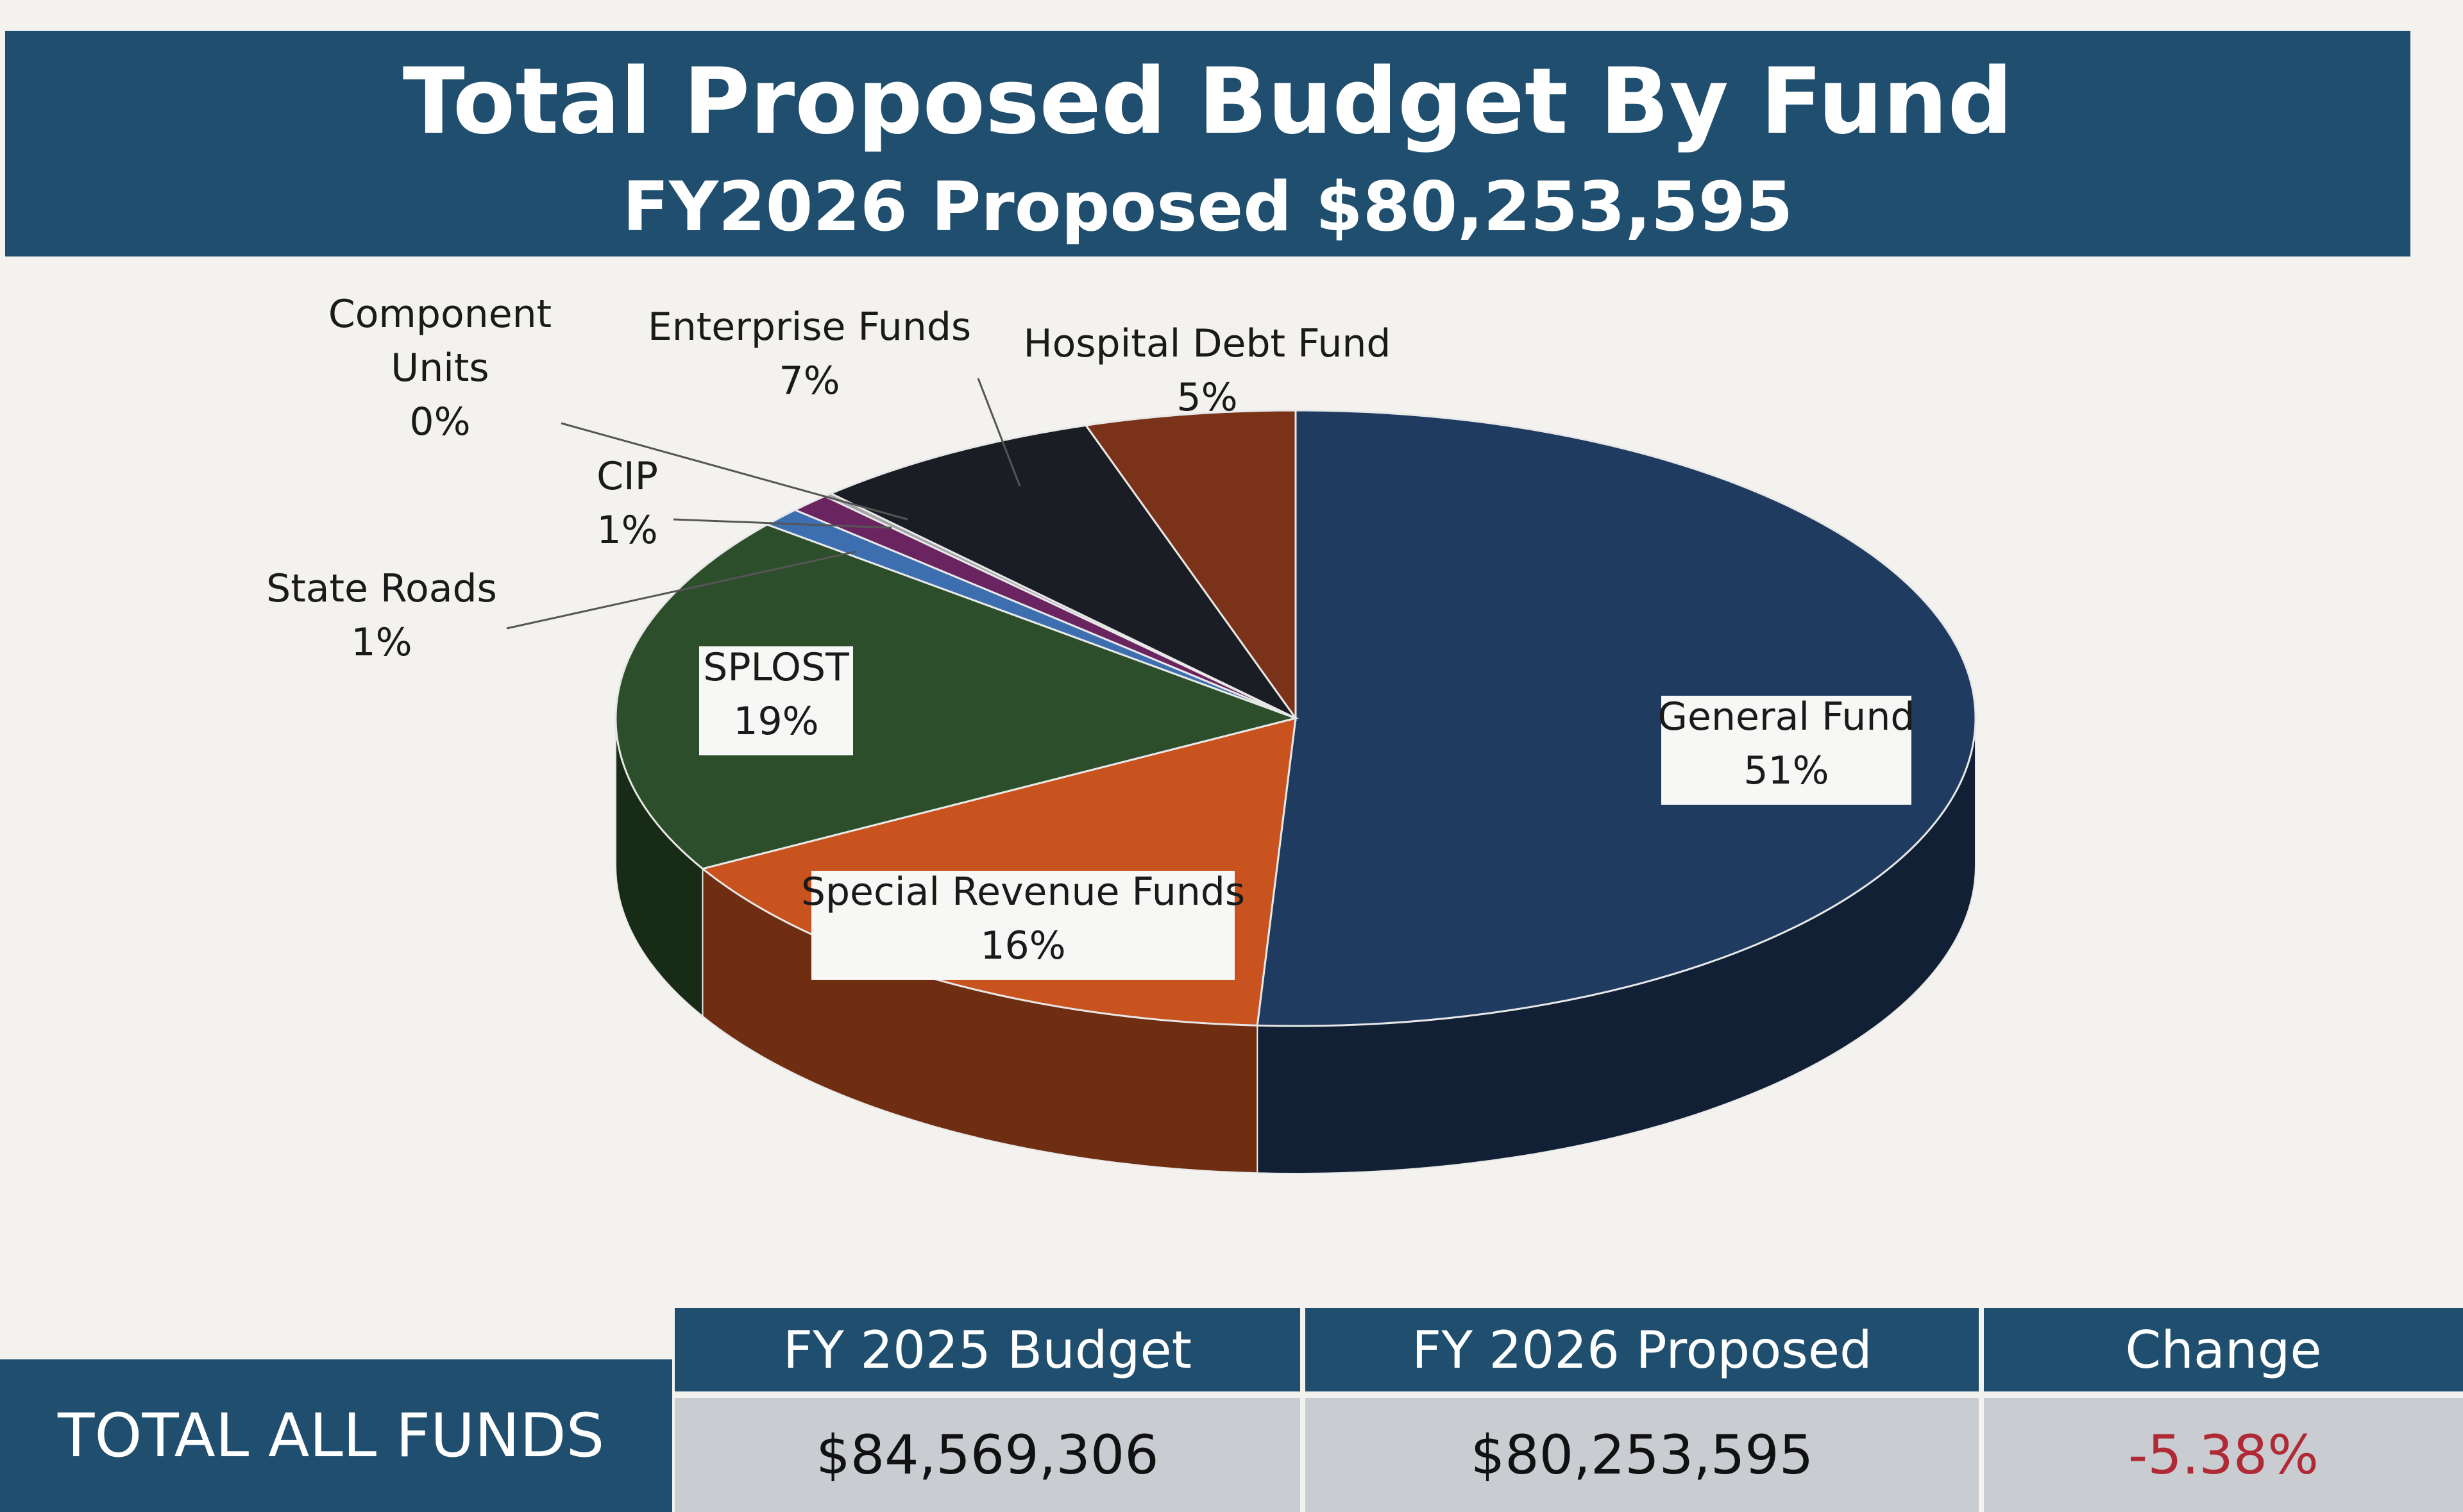 The width and height of the screenshot is (2463, 1512). I want to click on label-pct-enterprise-funds: 7%, so click(809, 380).